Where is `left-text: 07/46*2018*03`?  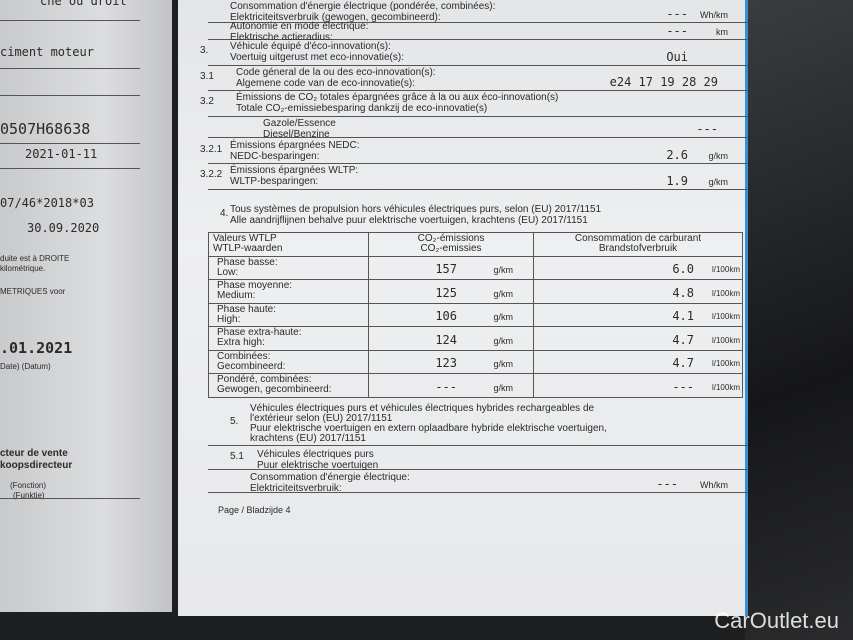
left-text: 07/46*2018*03 is located at coordinates (47, 203).